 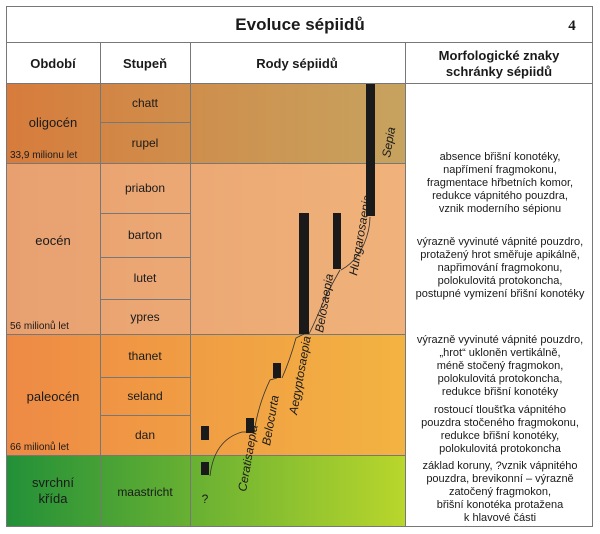 What do you see at coordinates (205, 433) in the screenshot?
I see `range-bar-ceratisaepia-upper` at bounding box center [205, 433].